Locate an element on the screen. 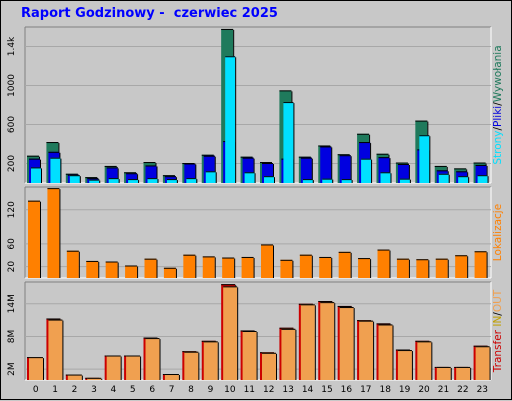  bar-pages-hour-10-shadow is located at coordinates (236, 120).